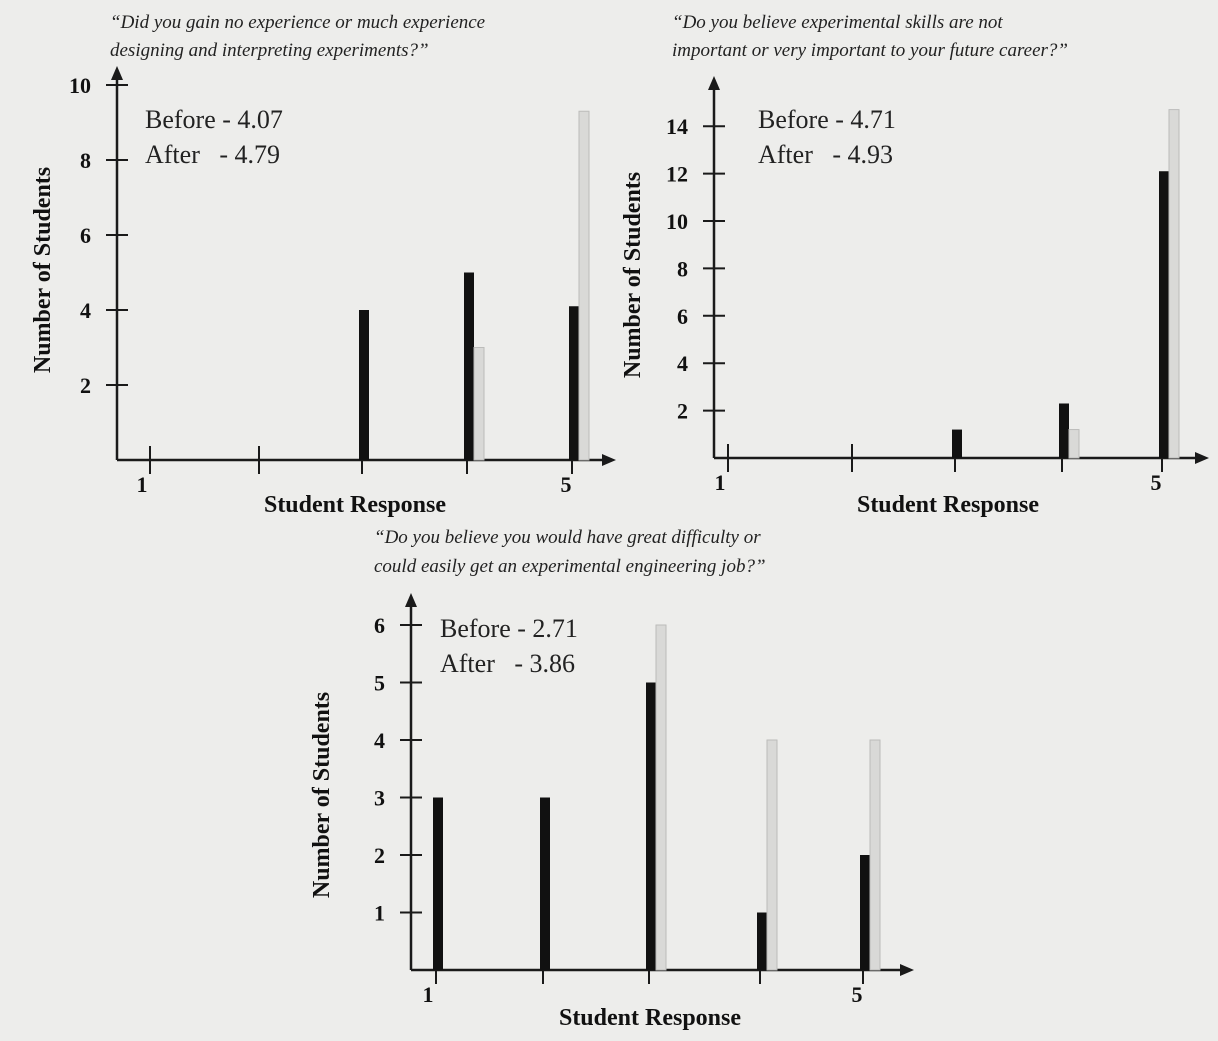 The width and height of the screenshot is (1218, 1041). I want to click on y-tick-label: 14, so click(677, 126).